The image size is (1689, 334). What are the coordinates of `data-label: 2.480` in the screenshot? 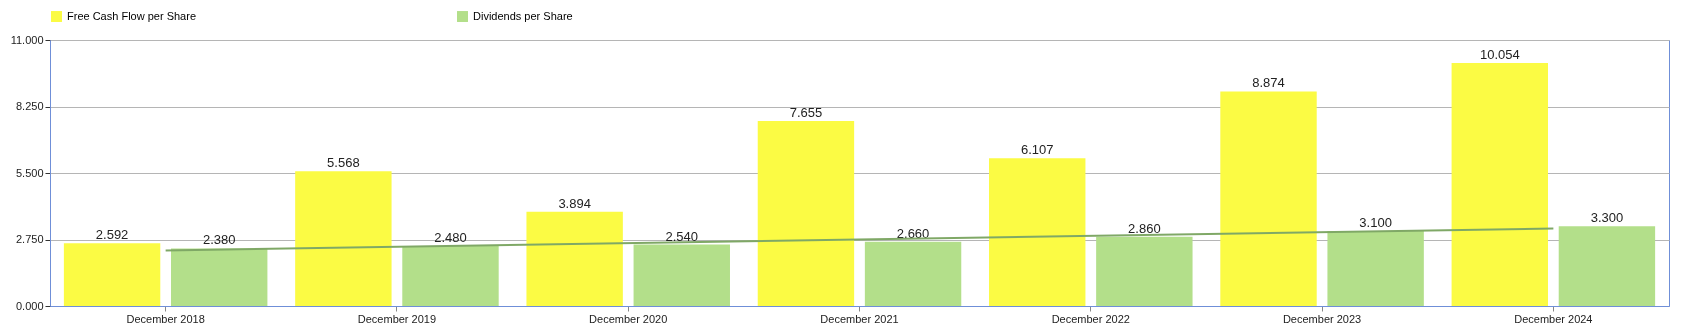 It's located at (450, 238).